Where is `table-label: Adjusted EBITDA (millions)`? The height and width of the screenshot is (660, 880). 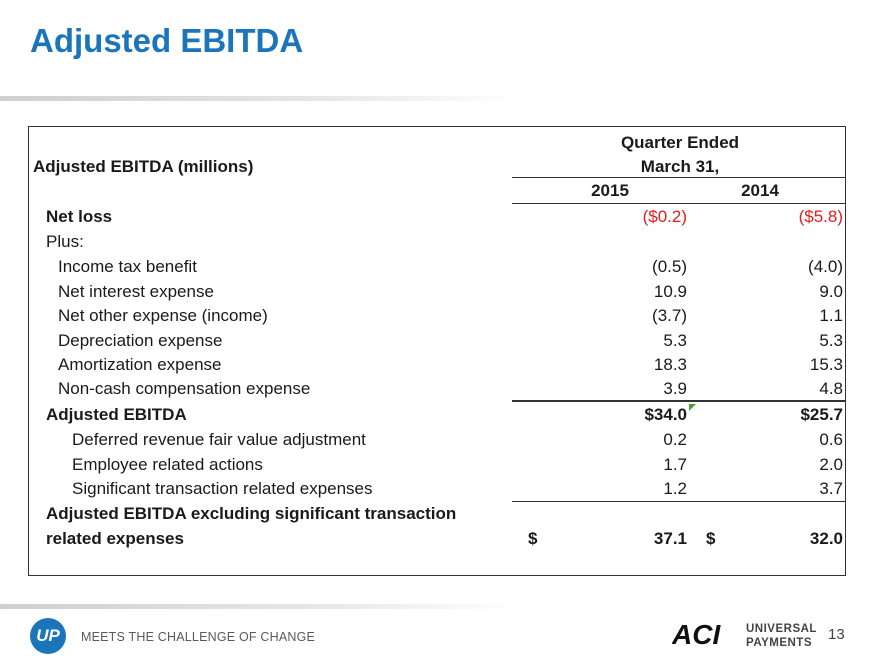
table-label: Adjusted EBITDA (millions) is located at coordinates (143, 166).